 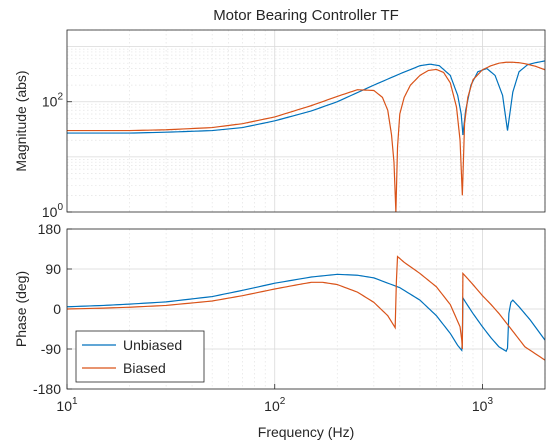 What do you see at coordinates (21, 309) in the screenshot?
I see `phase-y-label: Phase (deg)` at bounding box center [21, 309].